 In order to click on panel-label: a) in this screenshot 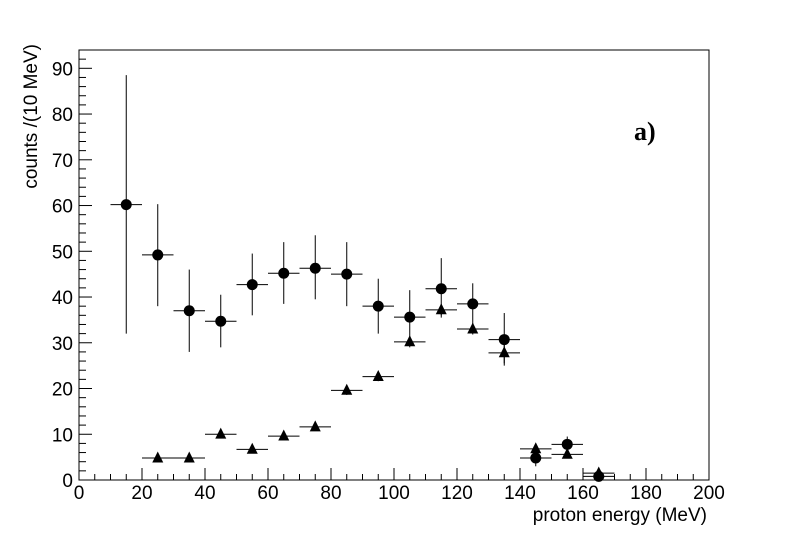, I will do `click(645, 131)`.